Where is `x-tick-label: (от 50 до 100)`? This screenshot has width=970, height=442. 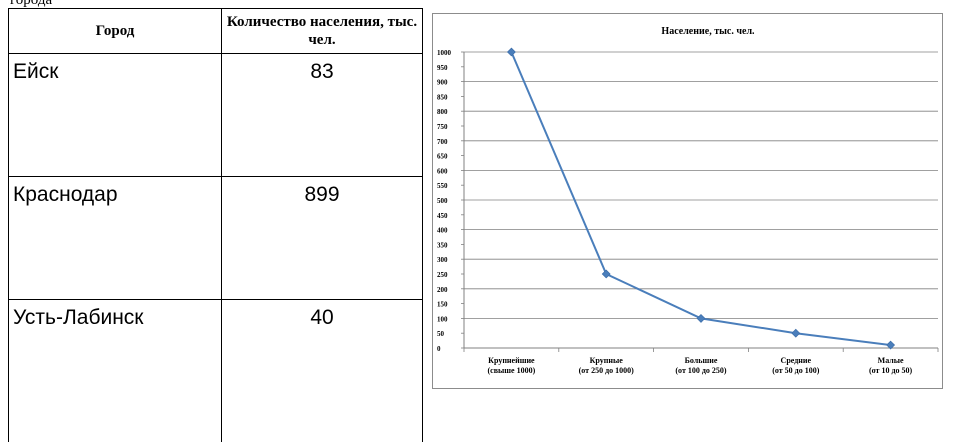
x-tick-label: (от 50 до 100) is located at coordinates (796, 370).